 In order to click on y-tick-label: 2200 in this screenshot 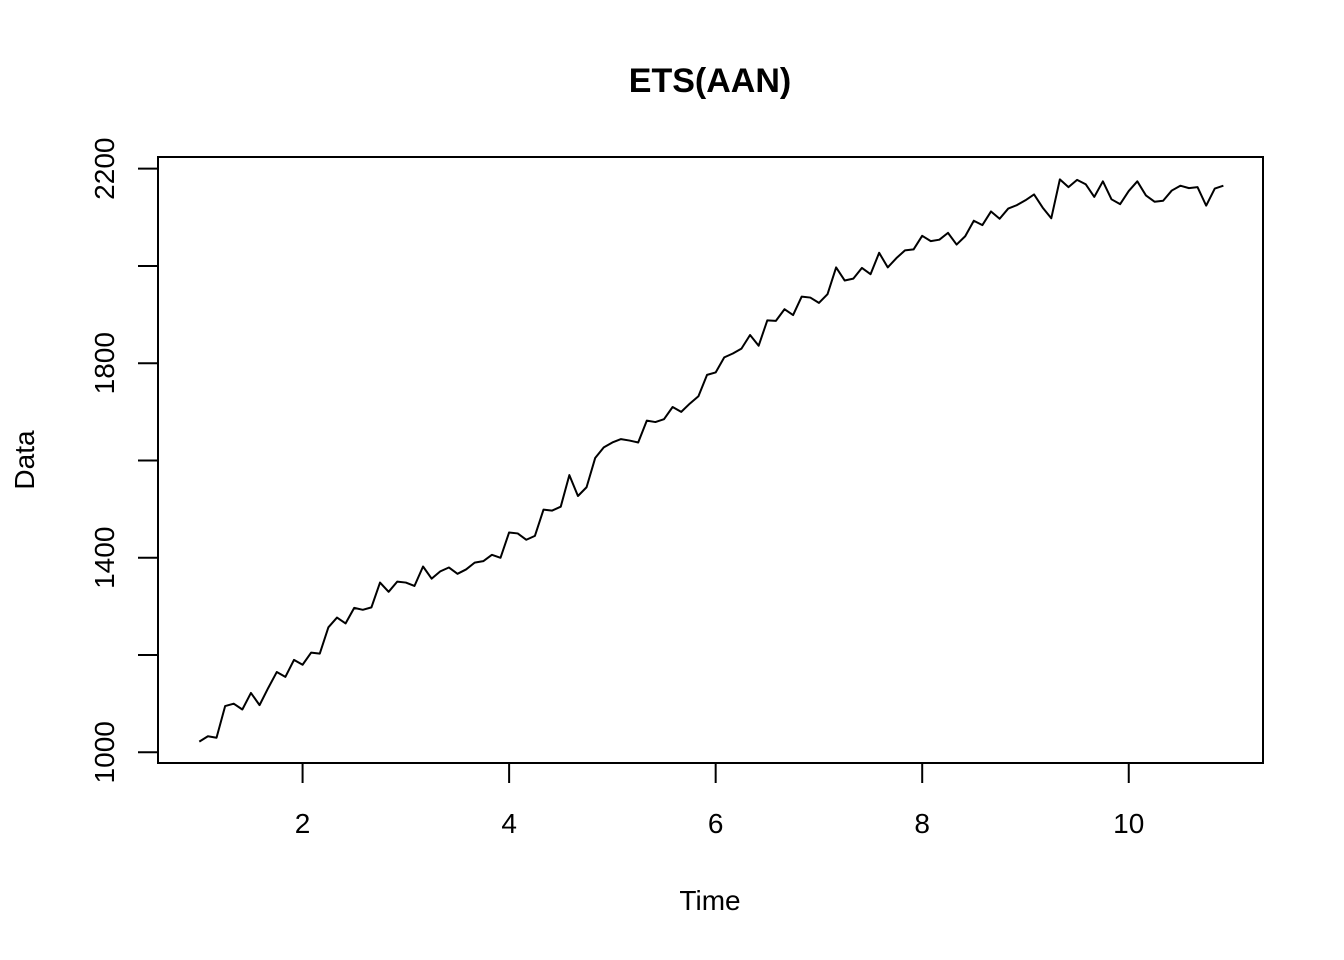, I will do `click(104, 169)`.